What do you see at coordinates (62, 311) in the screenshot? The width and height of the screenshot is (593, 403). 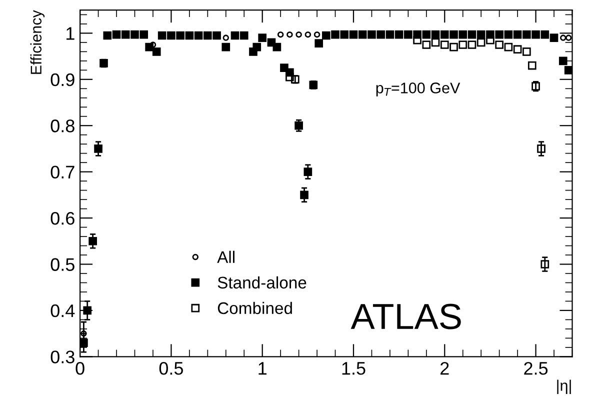 I see `y-tick-label: 0.4` at bounding box center [62, 311].